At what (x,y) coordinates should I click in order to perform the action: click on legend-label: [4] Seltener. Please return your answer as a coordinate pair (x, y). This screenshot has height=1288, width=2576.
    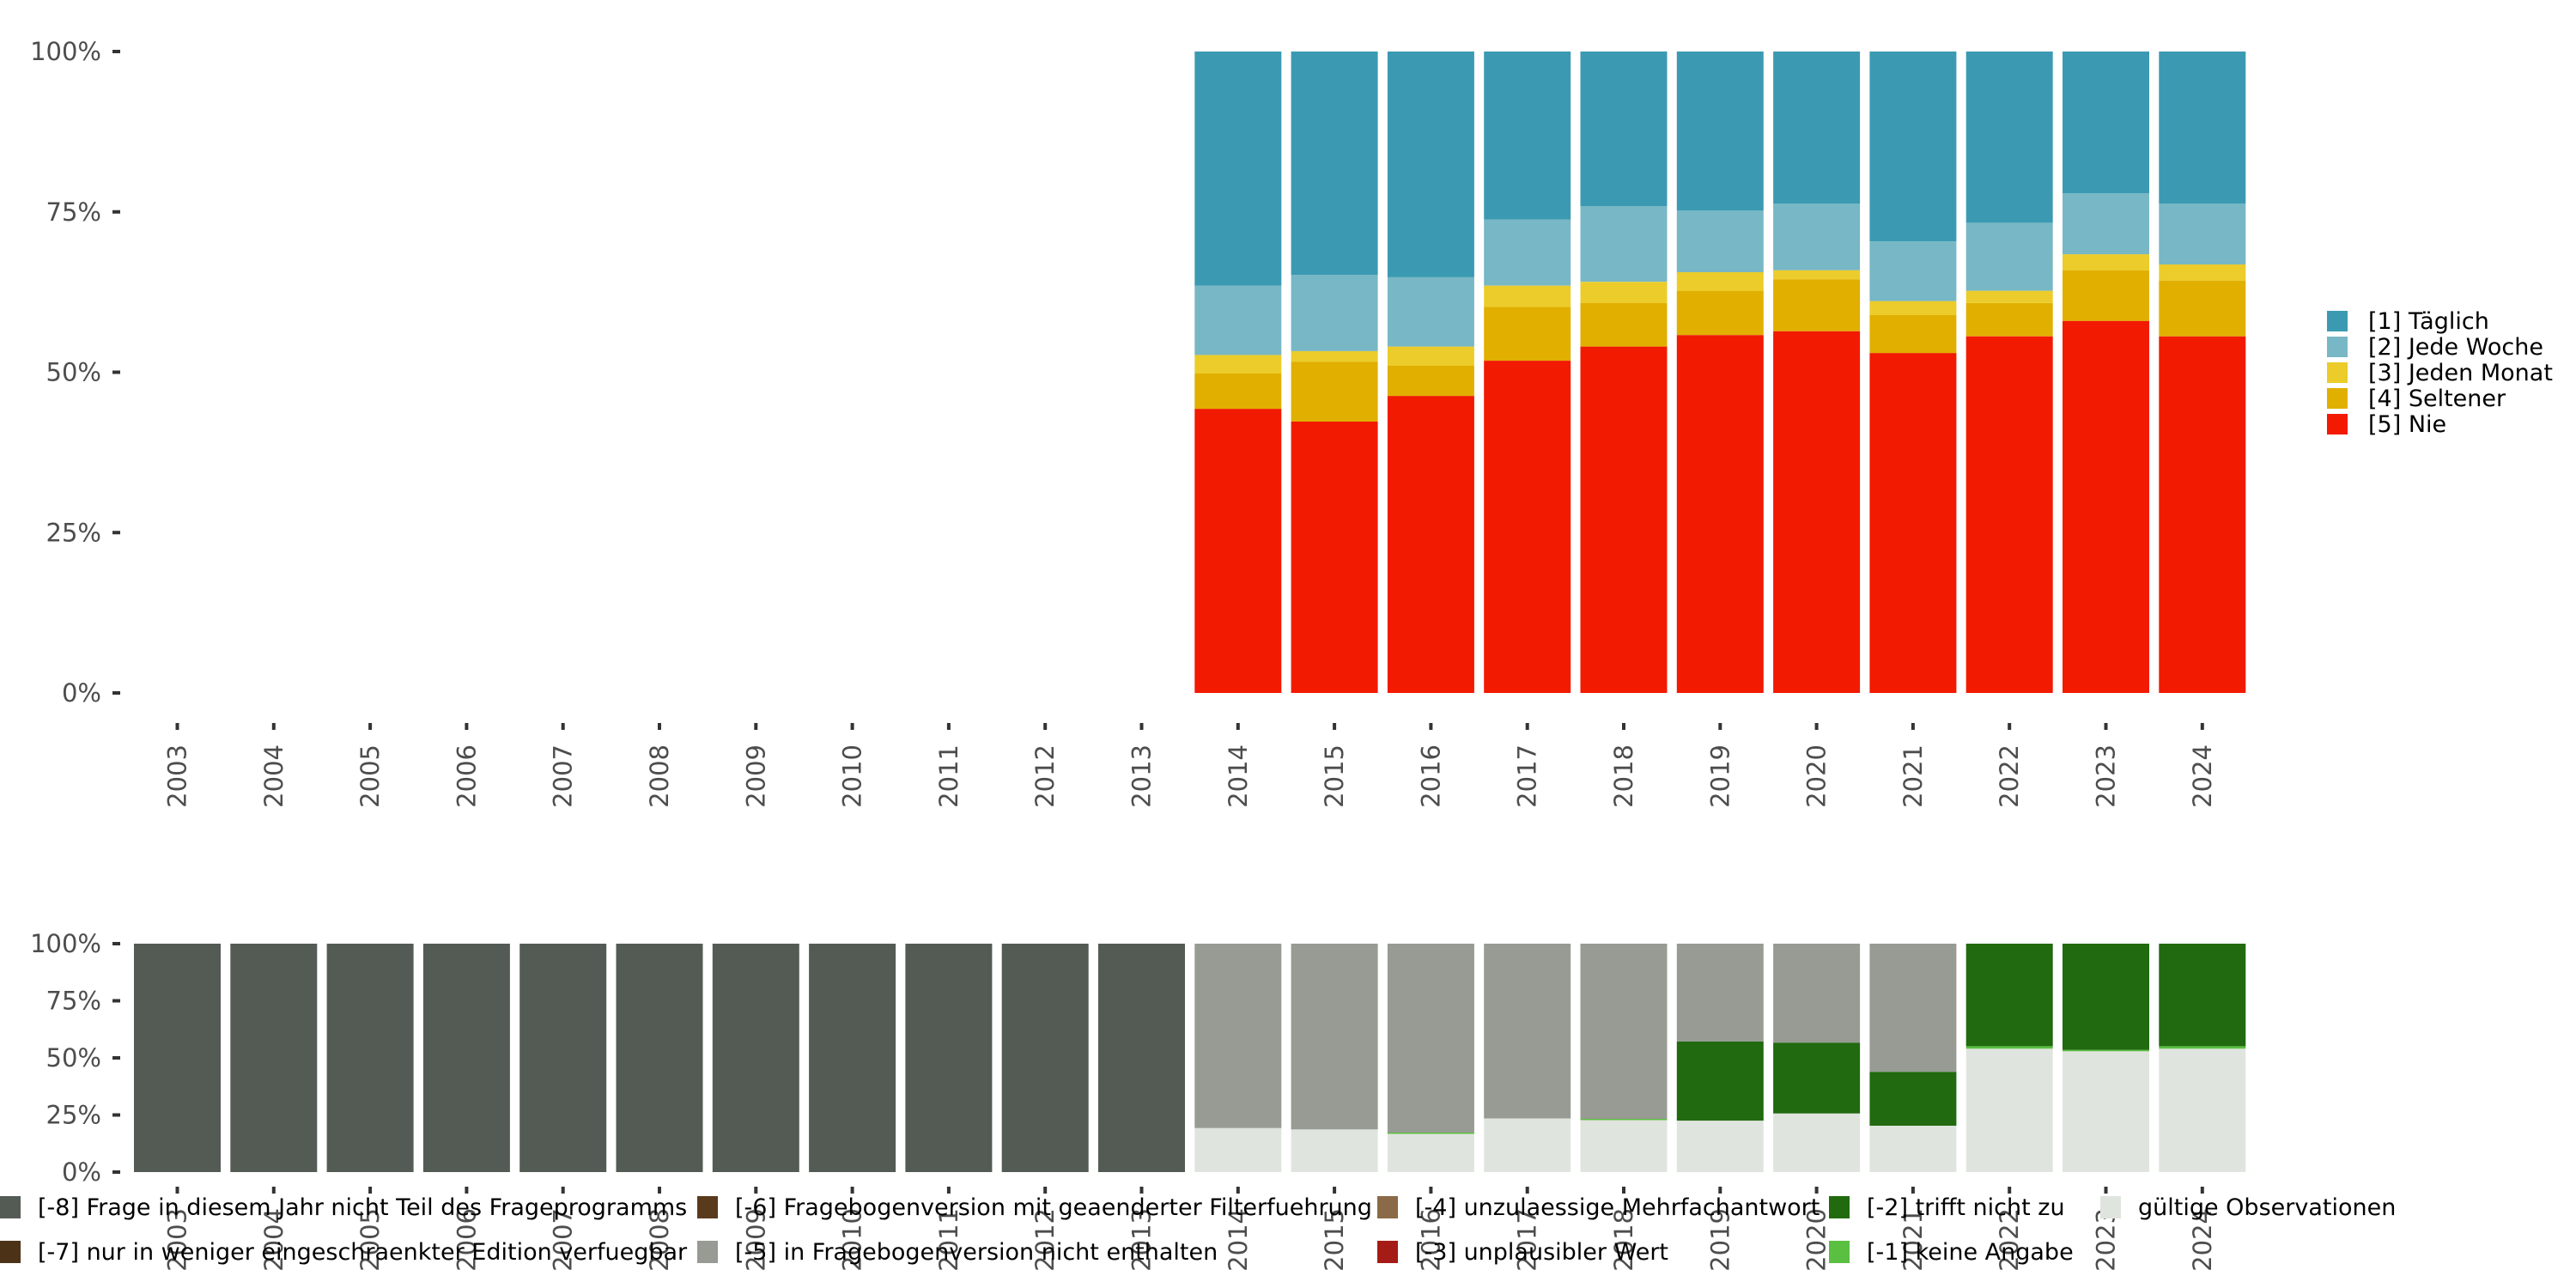
    Looking at the image, I should click on (2437, 399).